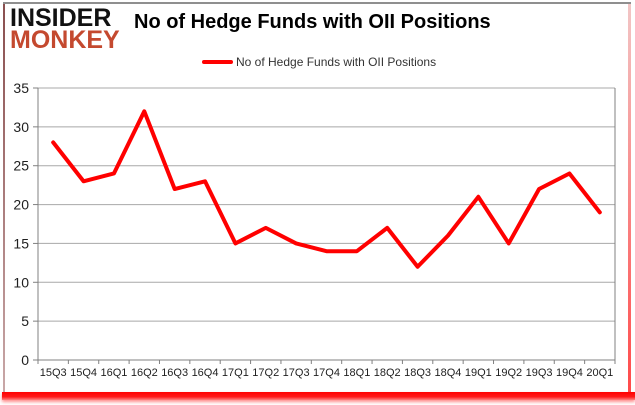  What do you see at coordinates (326, 373) in the screenshot?
I see `x-axis-tick-label: 17Q4` at bounding box center [326, 373].